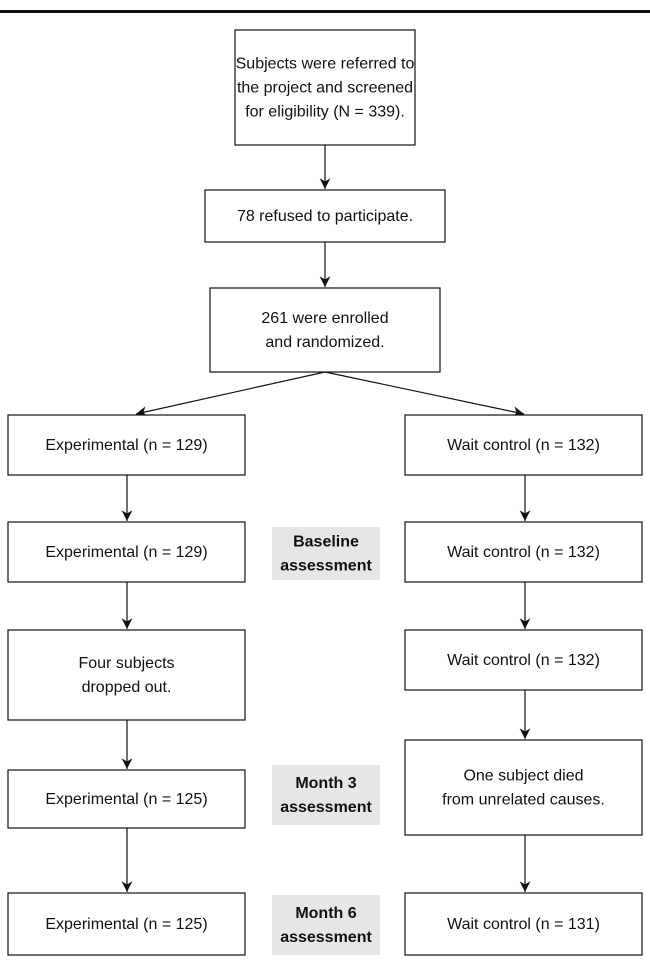 The image size is (650, 975). I want to click on node: 78 refused to participate., so click(325, 216).